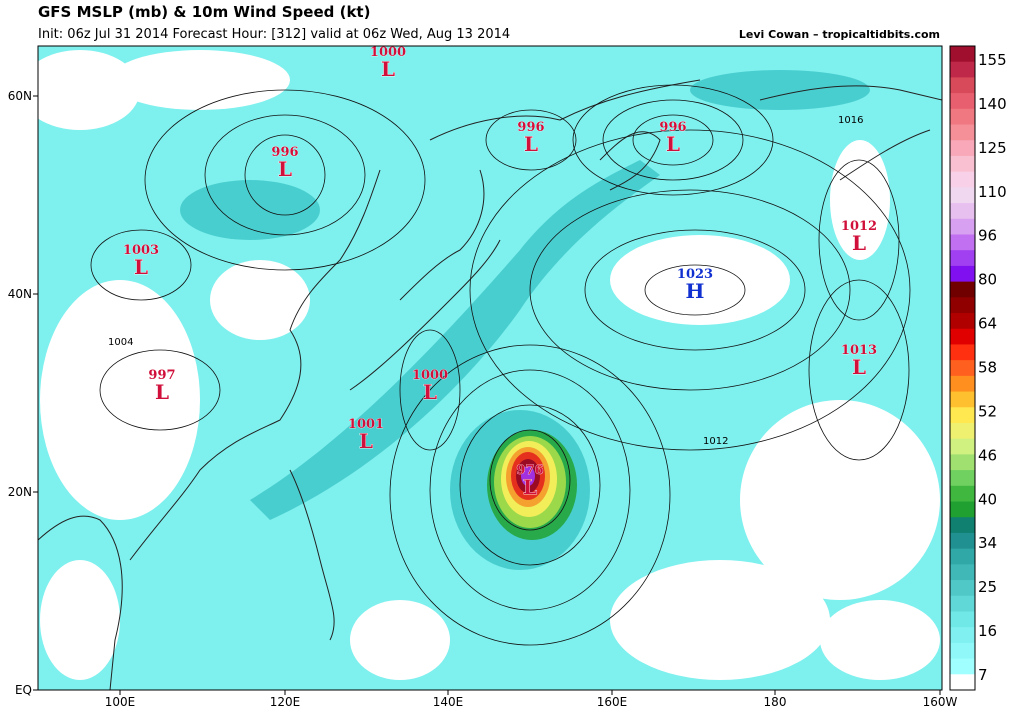 The width and height of the screenshot is (1024, 715). I want to click on colorbar-label: 96, so click(987, 236).